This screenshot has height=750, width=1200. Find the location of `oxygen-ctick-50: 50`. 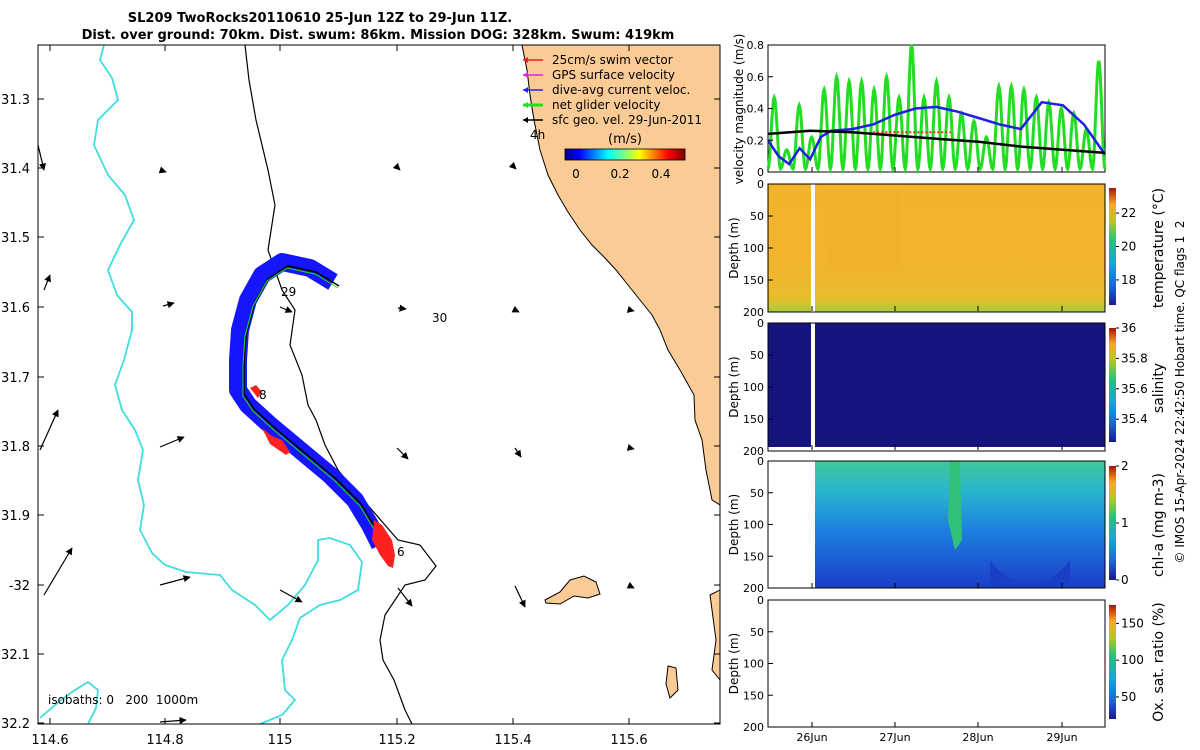

oxygen-ctick-50: 50 is located at coordinates (1128, 697).